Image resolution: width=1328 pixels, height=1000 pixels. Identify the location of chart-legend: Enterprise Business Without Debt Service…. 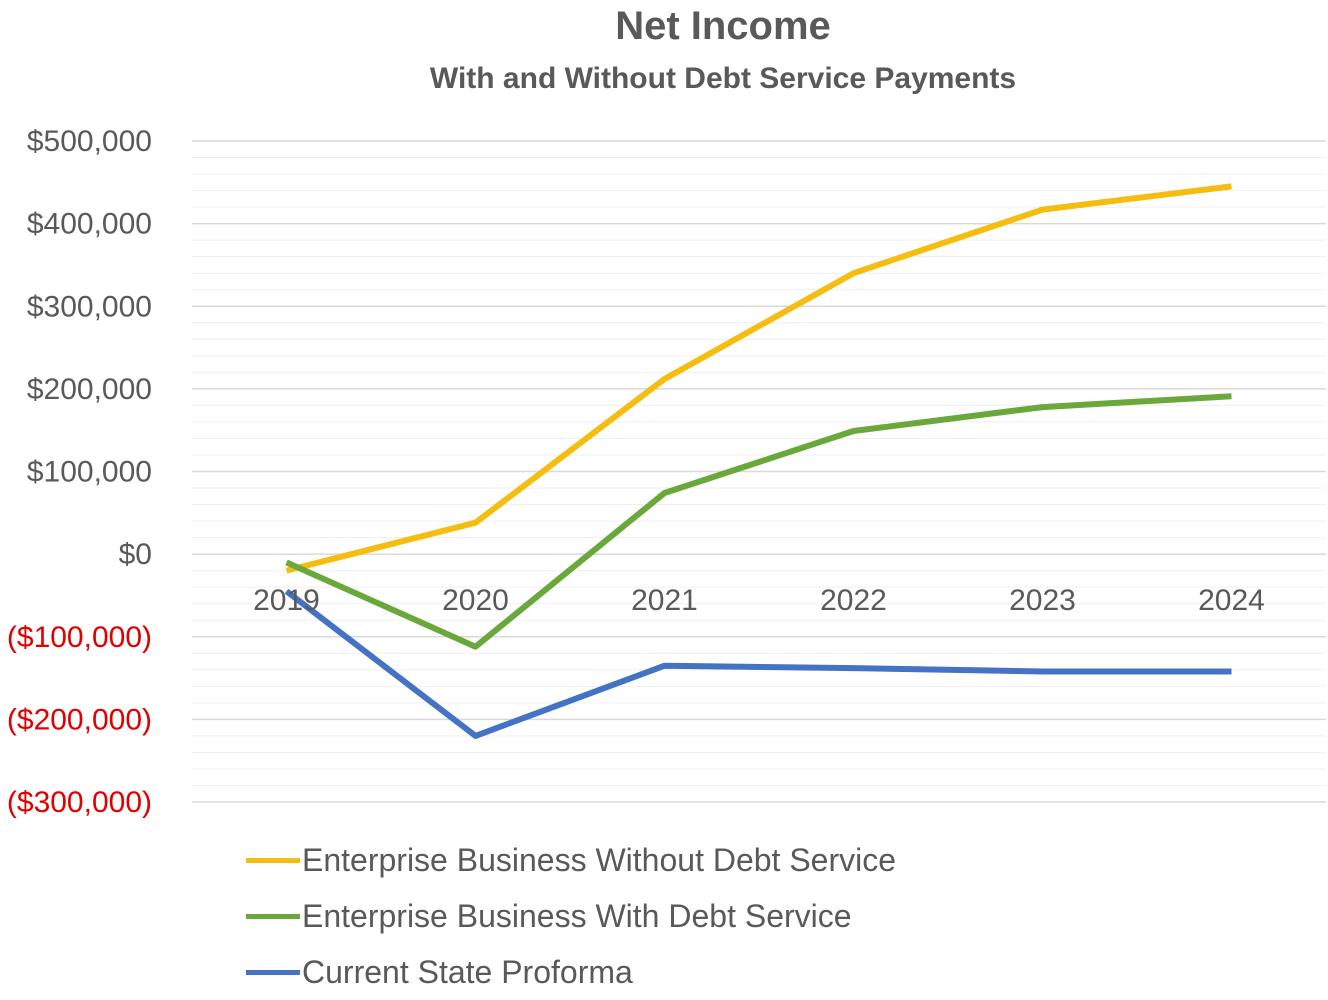
(571, 916).